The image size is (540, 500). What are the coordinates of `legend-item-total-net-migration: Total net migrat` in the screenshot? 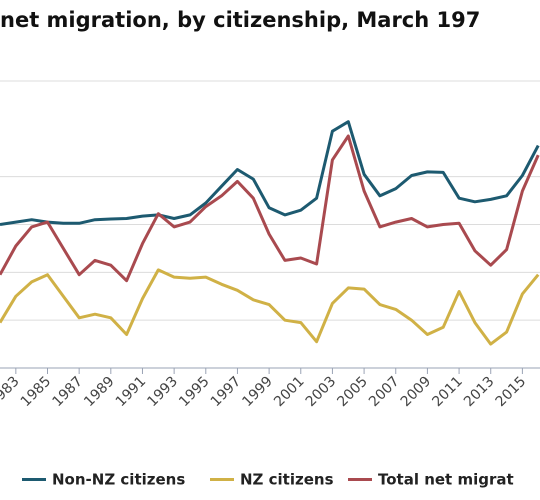 It's located at (431, 479).